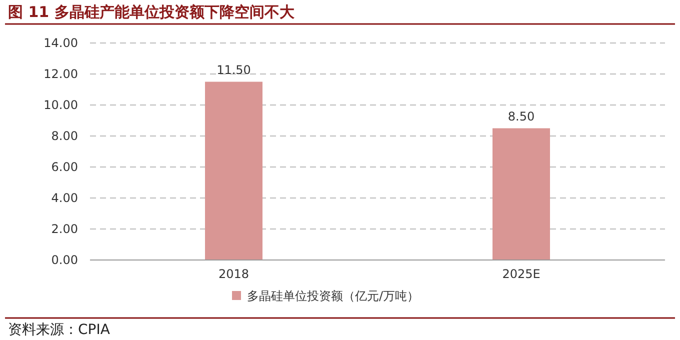 This screenshot has height=340, width=680. Describe the element at coordinates (521, 274) in the screenshot. I see `x-tick-label: 2025E` at that location.